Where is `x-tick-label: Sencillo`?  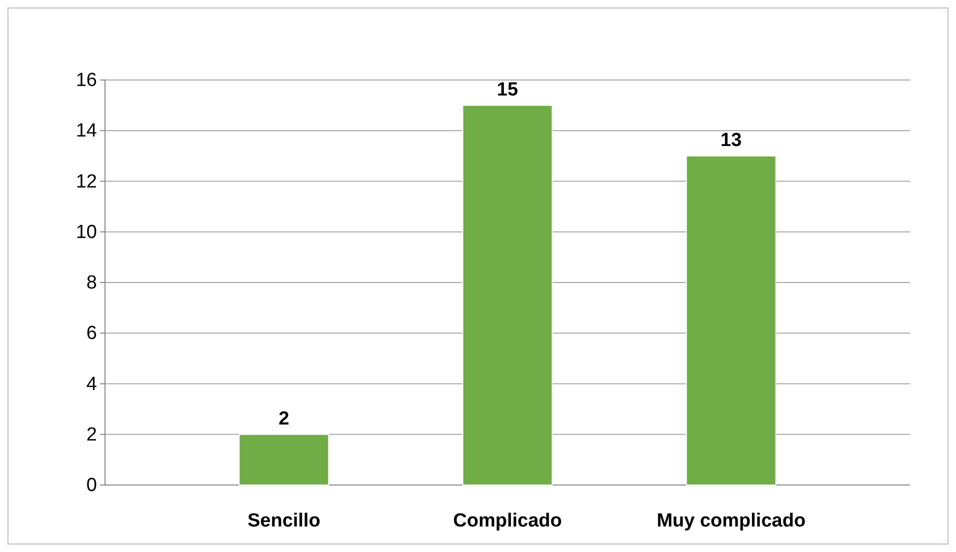 x-tick-label: Sencillo is located at coordinates (283, 521).